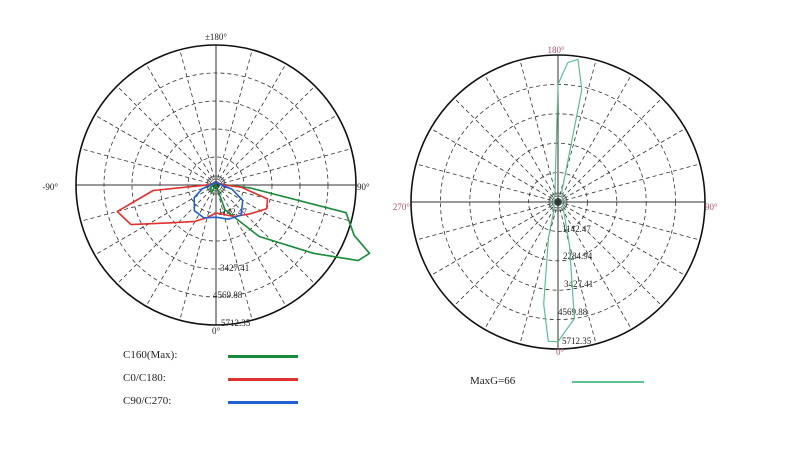  I want to click on legend-label-c0: C0/C180:, so click(144, 378).